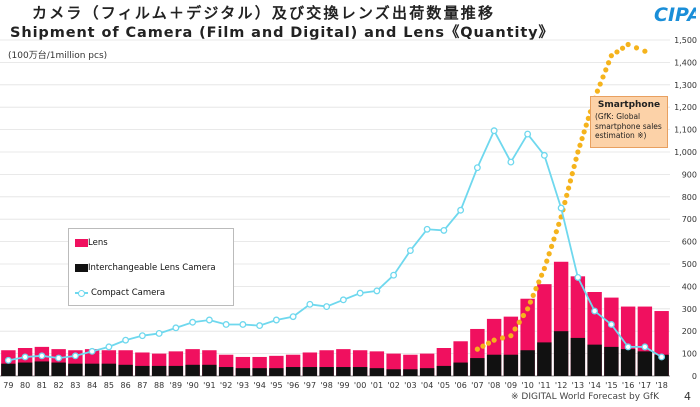 This screenshot has width=700, height=407. I want to click on legend-swatch-ilc, so click(81, 268).